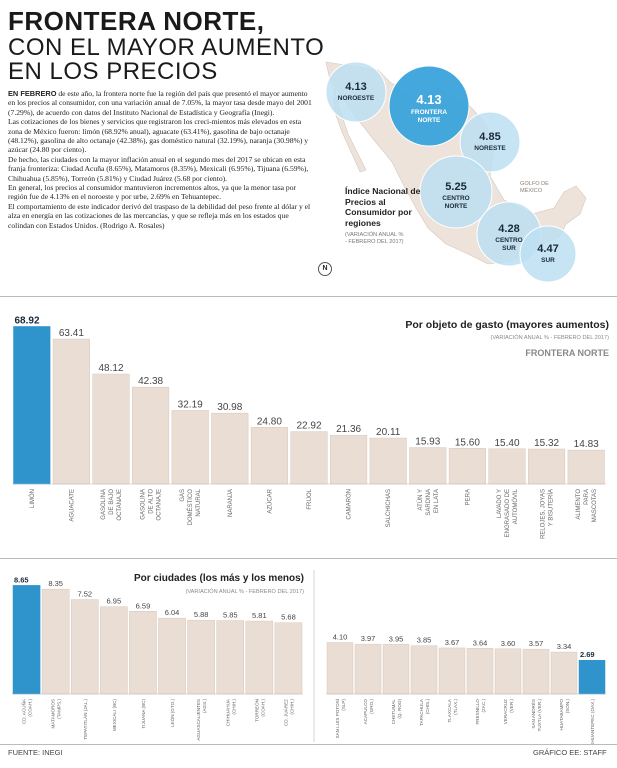  Describe the element at coordinates (166, 47) in the screenshot. I see `headline-line-2: CON EL MAYOR AUMENTO` at that location.